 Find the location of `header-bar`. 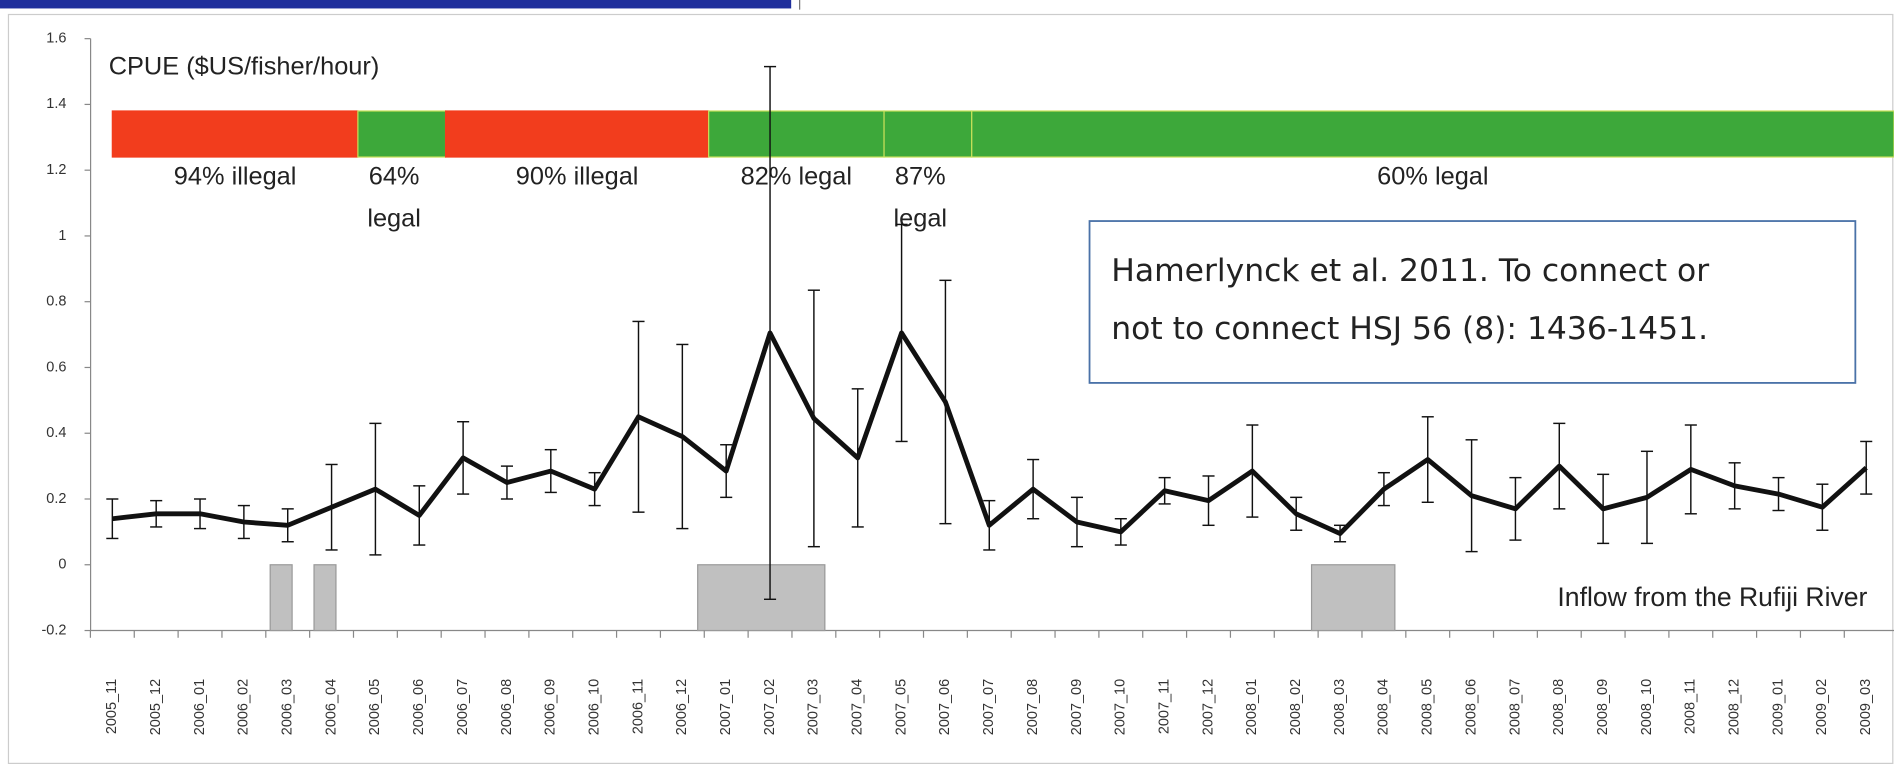

header-bar is located at coordinates (396, 4).